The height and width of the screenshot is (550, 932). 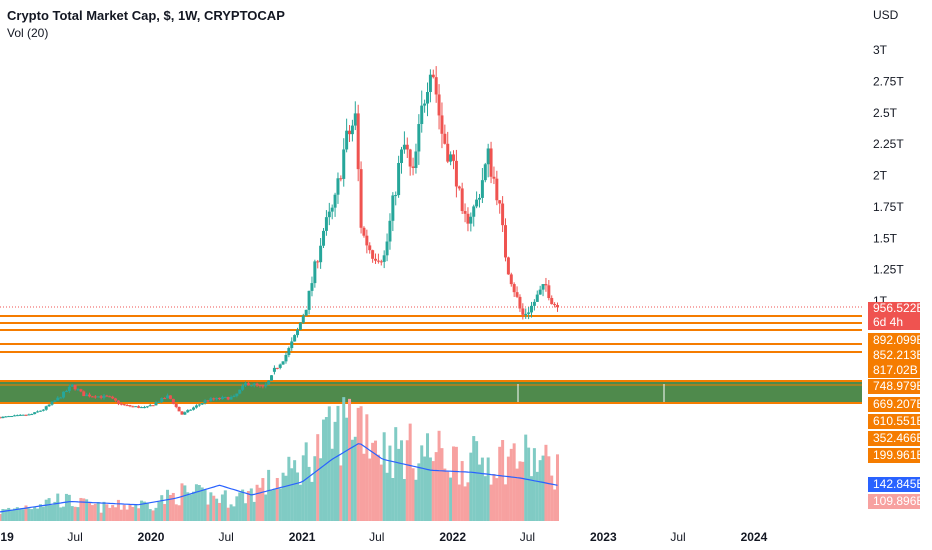 I want to click on volume-last-badge-text: 109.896B, so click(x=898, y=501).